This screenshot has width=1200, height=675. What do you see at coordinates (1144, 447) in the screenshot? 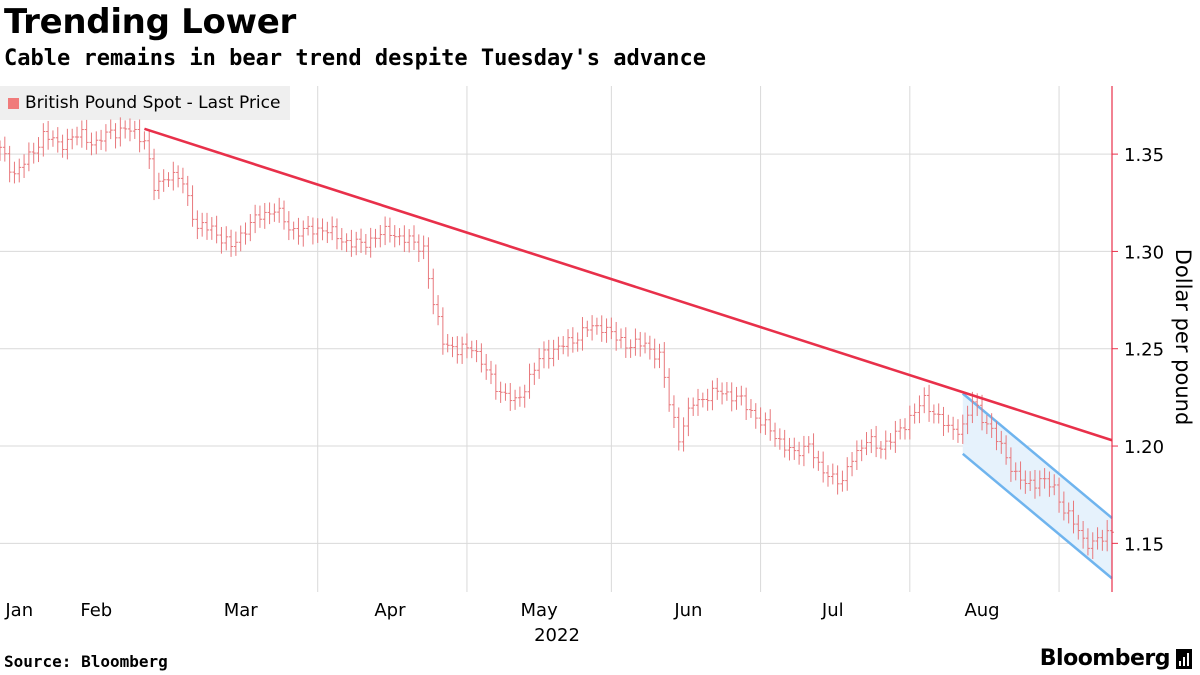
I see `y-tick-label: 1.20` at bounding box center [1144, 447].